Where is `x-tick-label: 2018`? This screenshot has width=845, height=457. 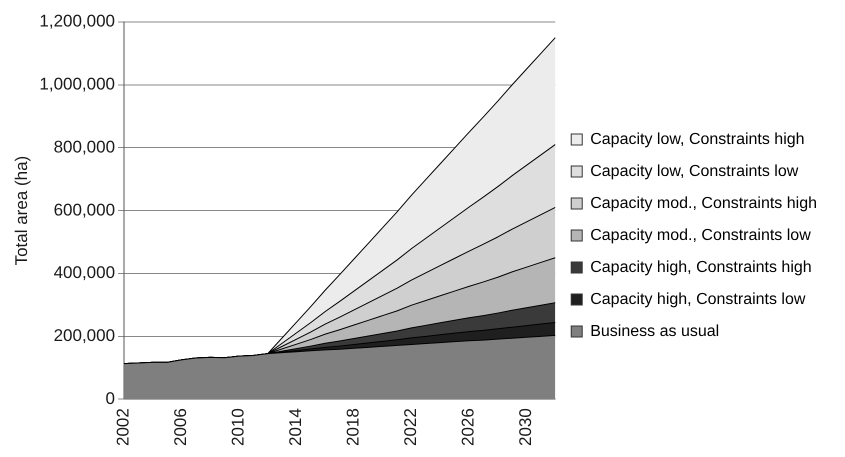 x-tick-label: 2018 is located at coordinates (353, 427).